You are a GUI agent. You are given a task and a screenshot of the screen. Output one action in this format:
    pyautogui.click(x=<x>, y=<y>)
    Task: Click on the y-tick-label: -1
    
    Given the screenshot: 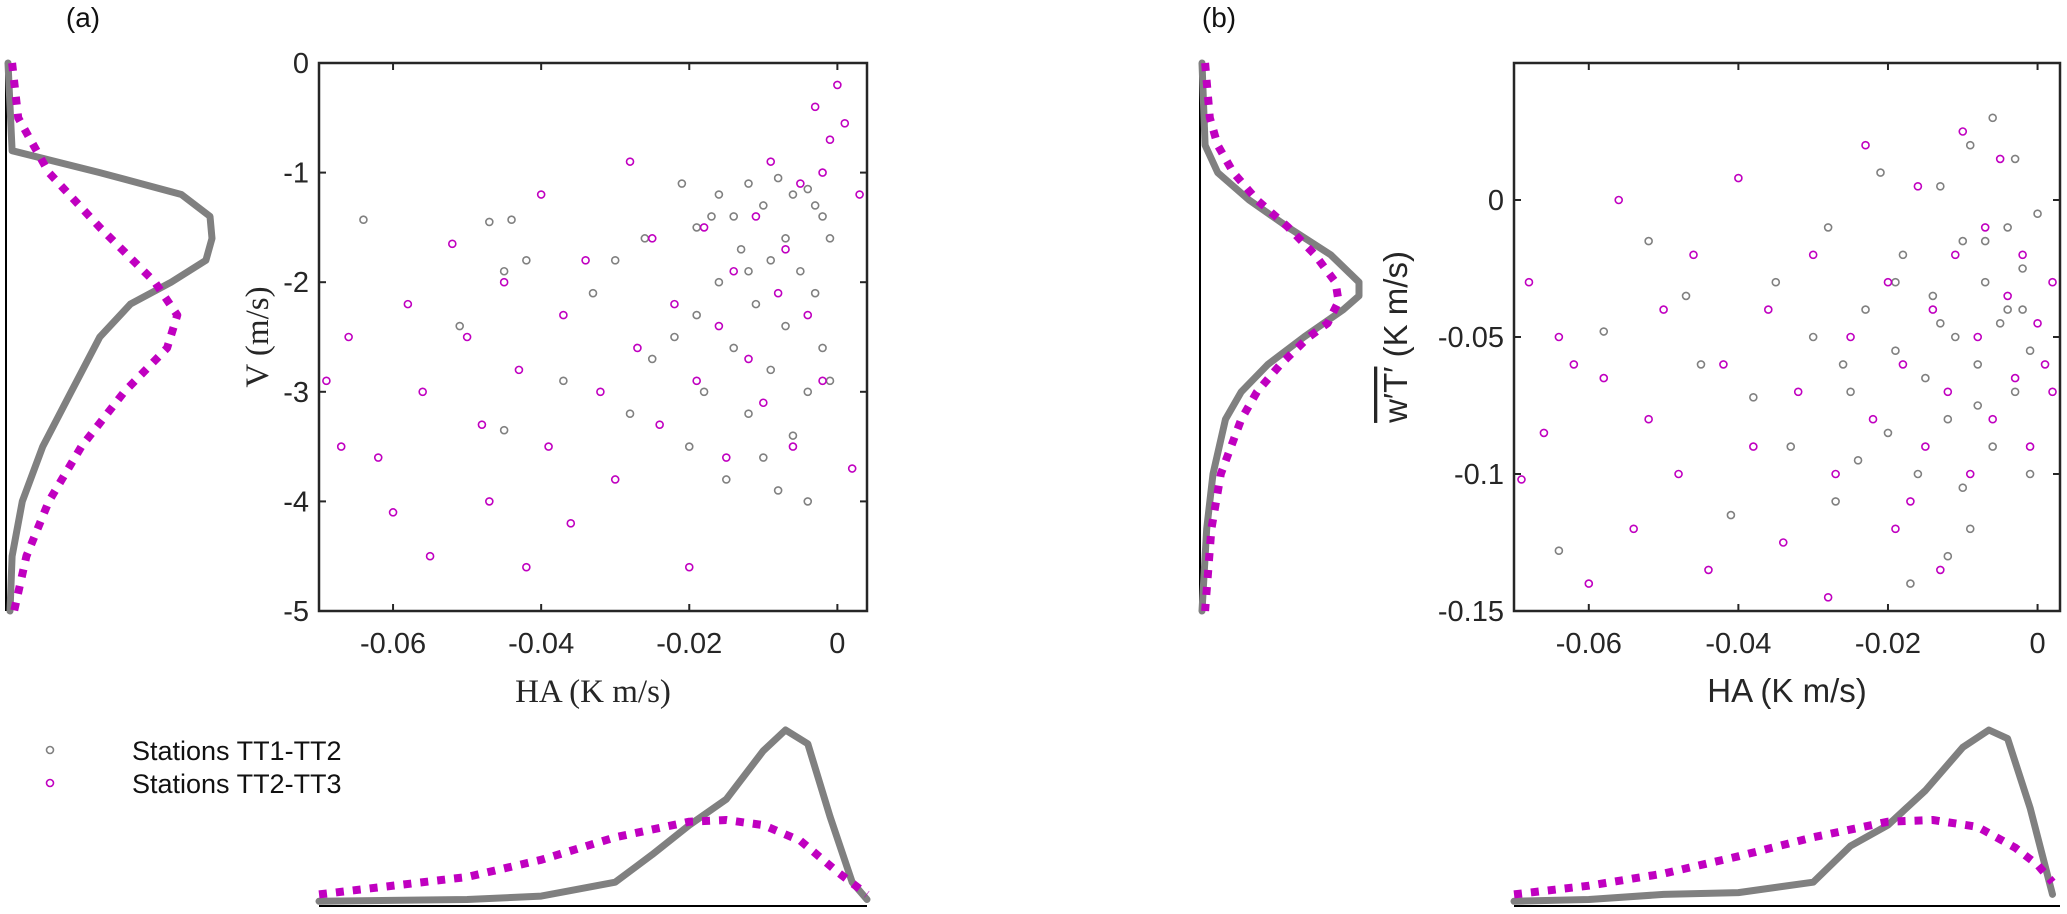 What is the action you would take?
    pyautogui.click(x=296, y=174)
    